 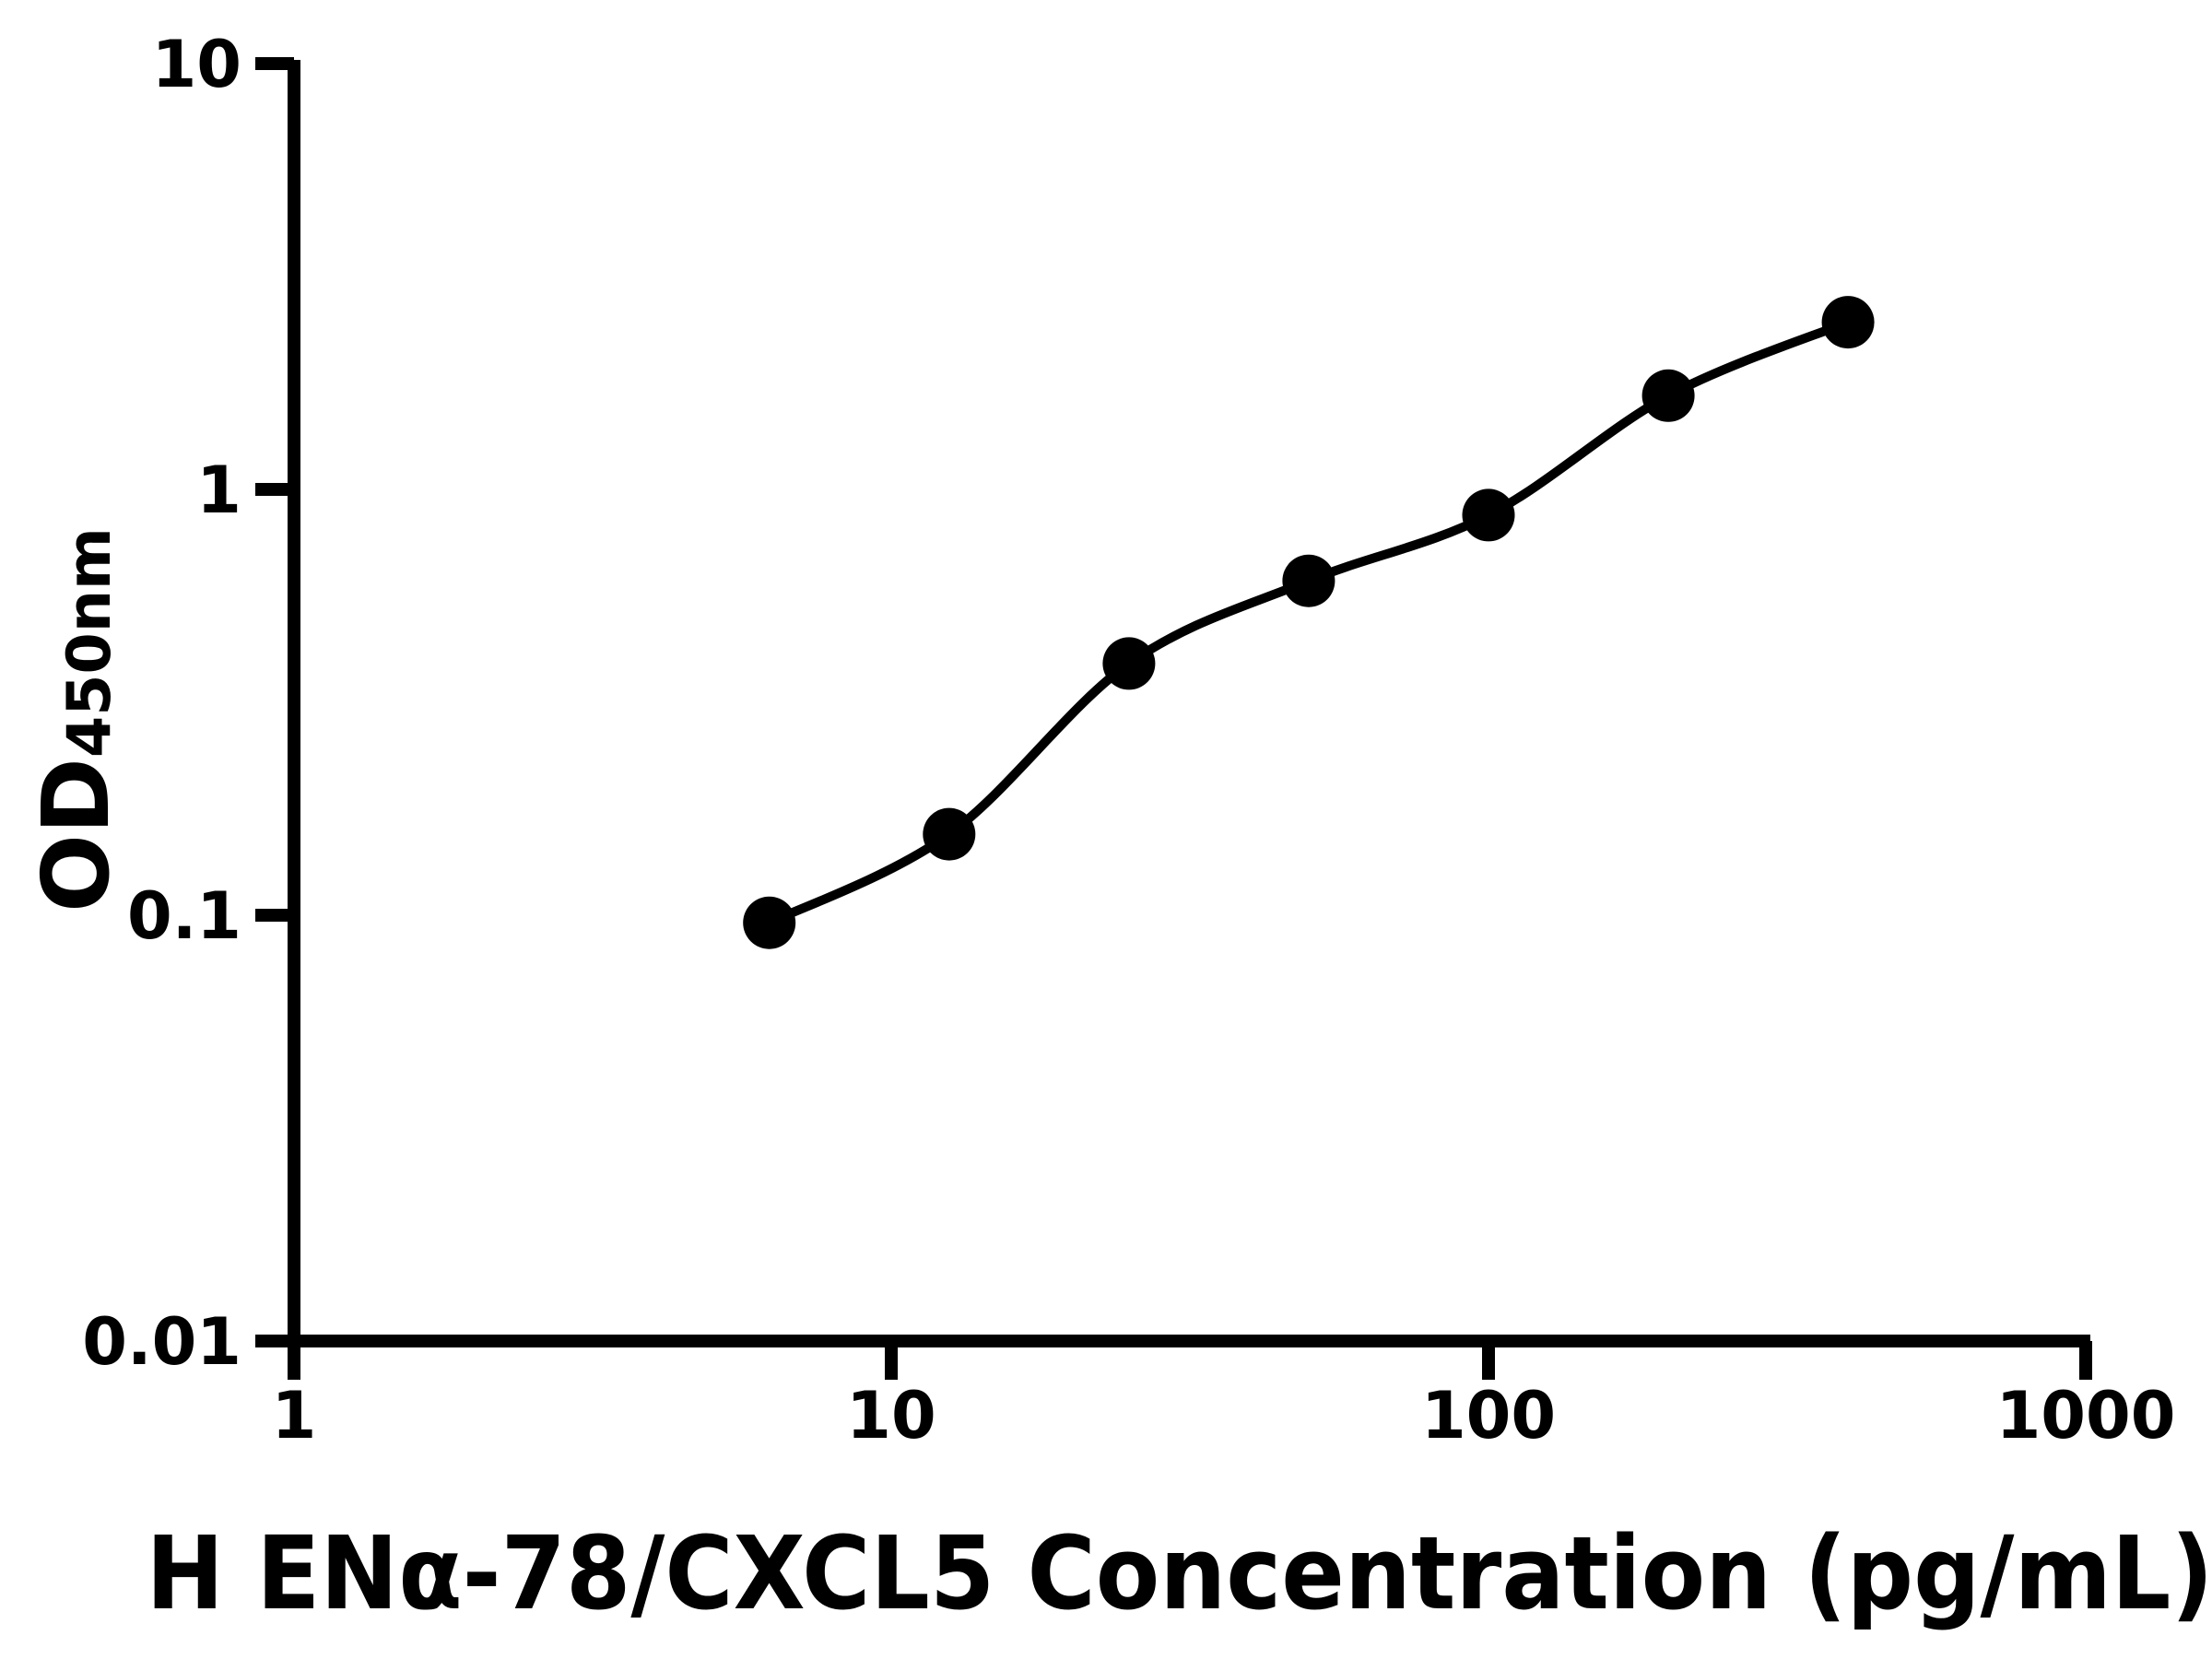 I want to click on x-axis-title: H ENα-78/CXCL5 Concentration (pg/mL), so click(x=1179, y=1573).